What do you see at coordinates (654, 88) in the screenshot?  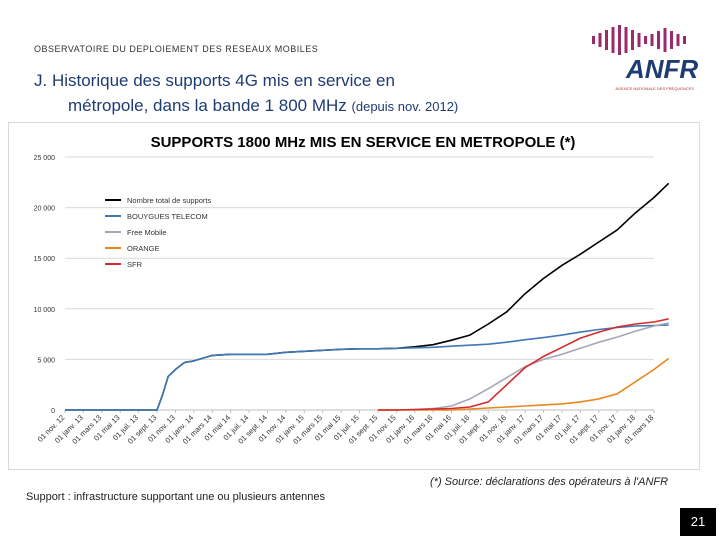 I see `logo-tagline: AGENCE NATIONALE DES FRÉQUENCES` at bounding box center [654, 88].